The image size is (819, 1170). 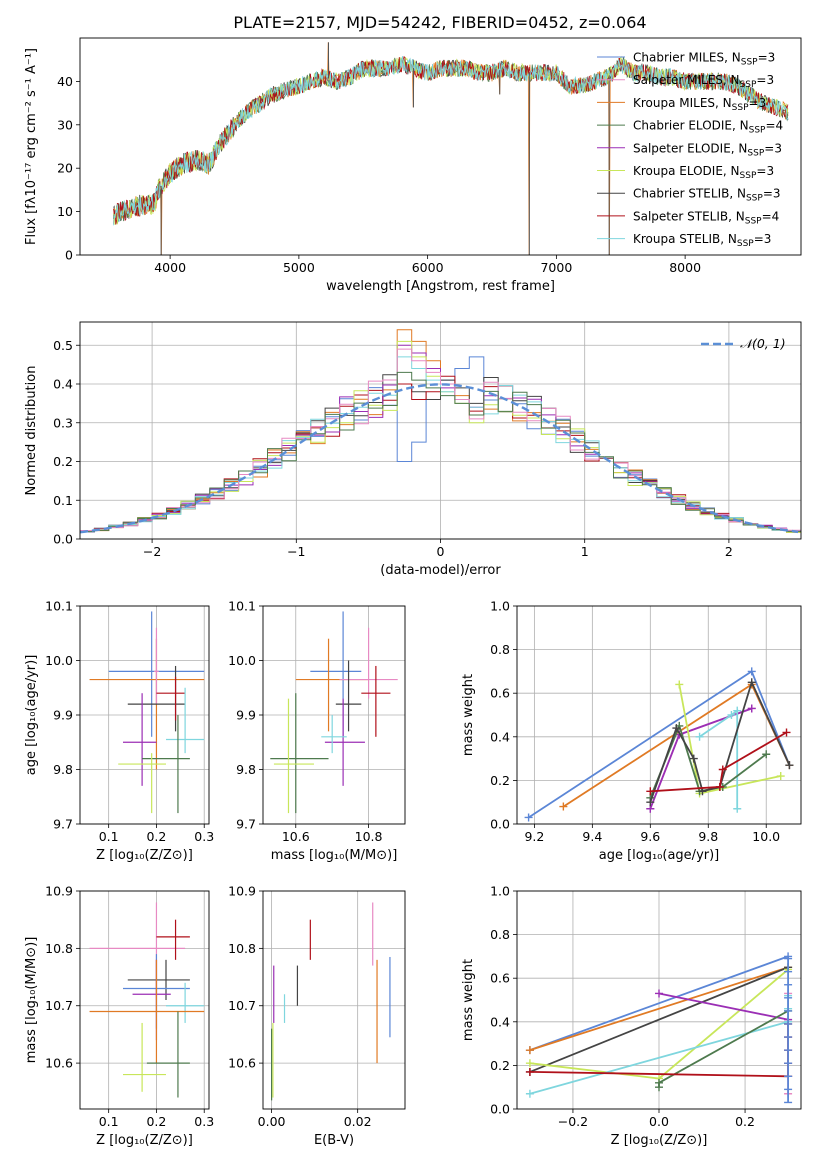 What do you see at coordinates (704, 59) in the screenshot?
I see `legend-label: Chabrier MILES, NSSP=3` at bounding box center [704, 59].